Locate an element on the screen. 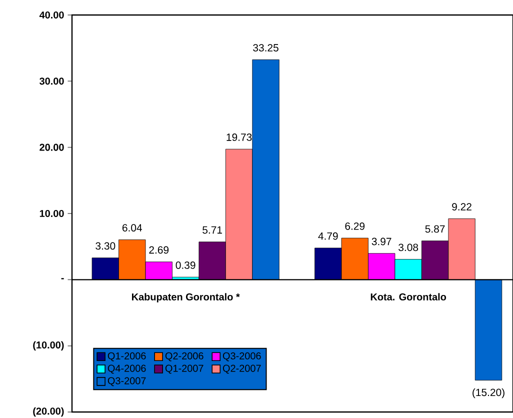  y-tick-label: (20.00) is located at coordinates (48, 412).